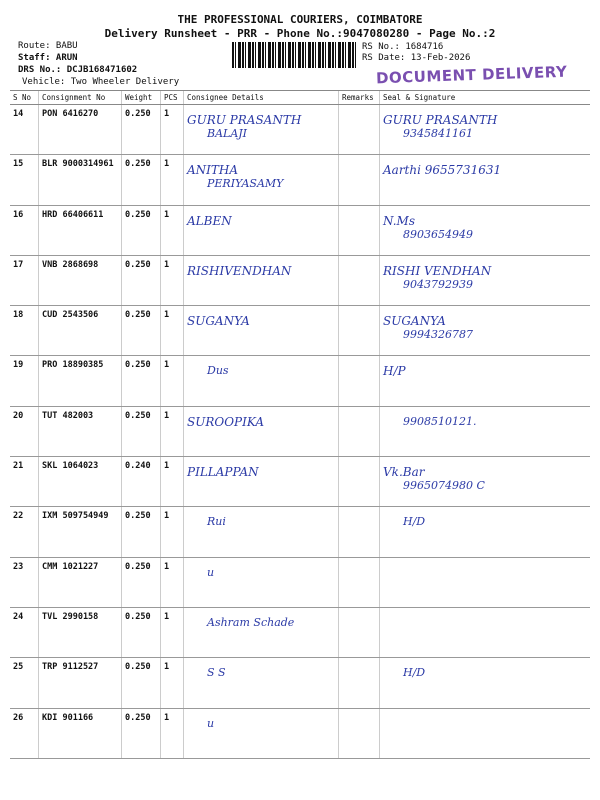 This screenshot has height=800, width=600. What do you see at coordinates (300, 532) in the screenshot?
I see `table-row: 22 IXM 509754949 0.250 1 Rui H/D` at bounding box center [300, 532].